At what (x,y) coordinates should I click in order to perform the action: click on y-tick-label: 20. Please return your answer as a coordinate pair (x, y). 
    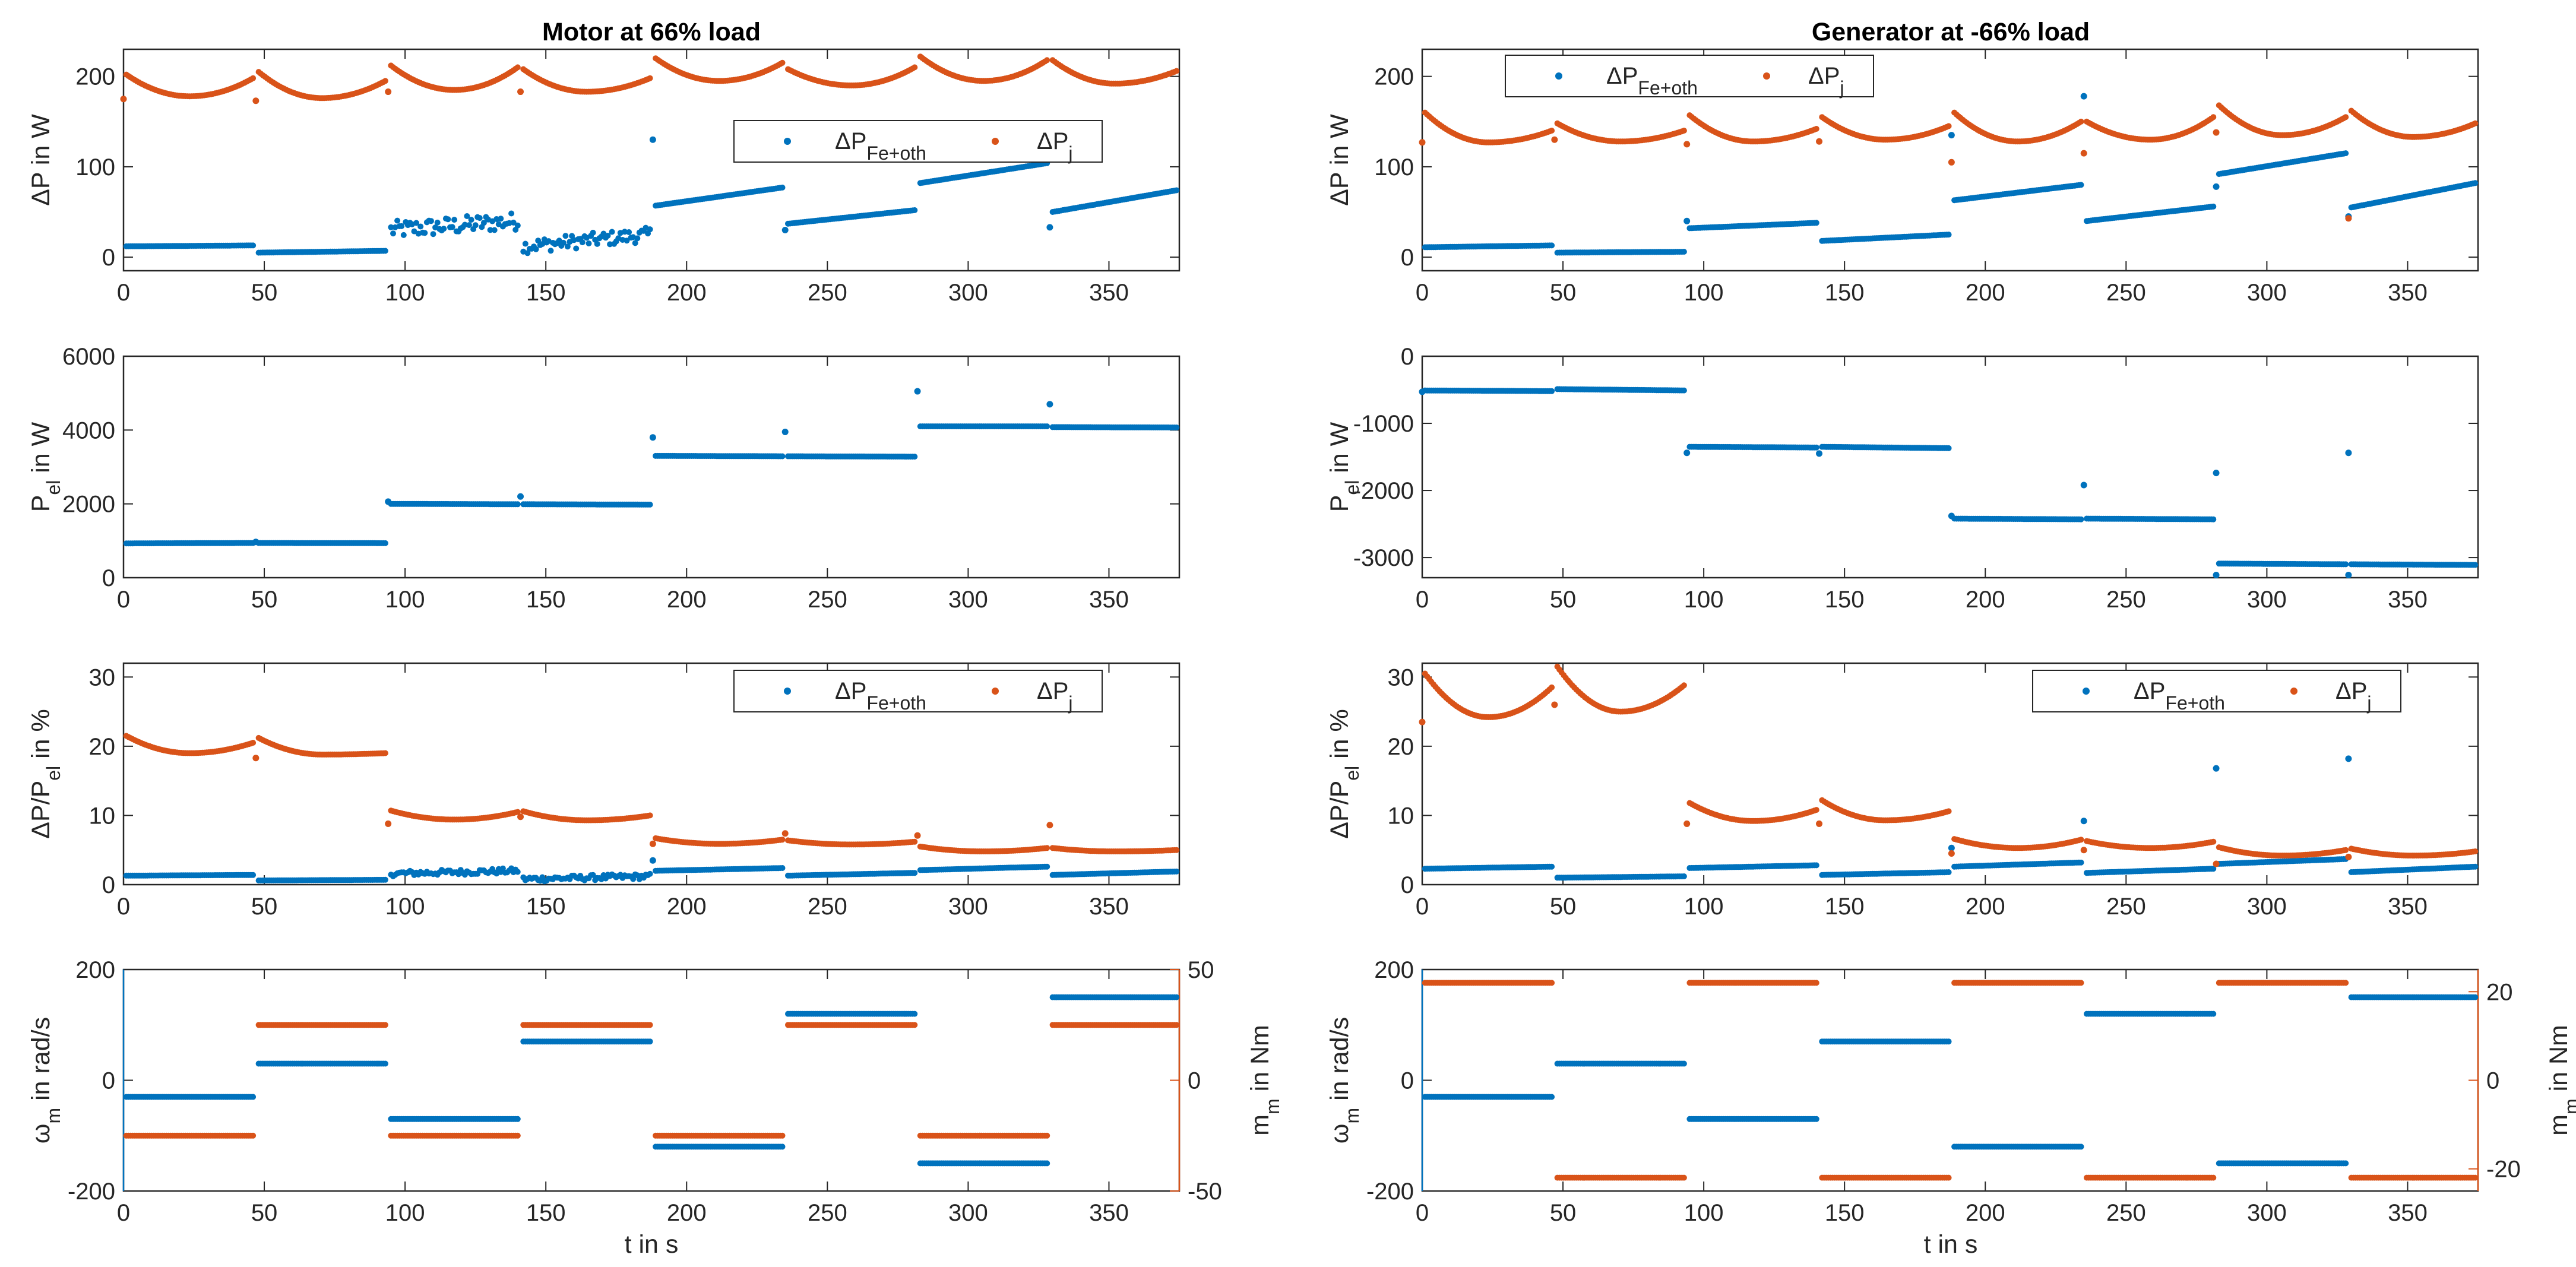
    Looking at the image, I should click on (102, 747).